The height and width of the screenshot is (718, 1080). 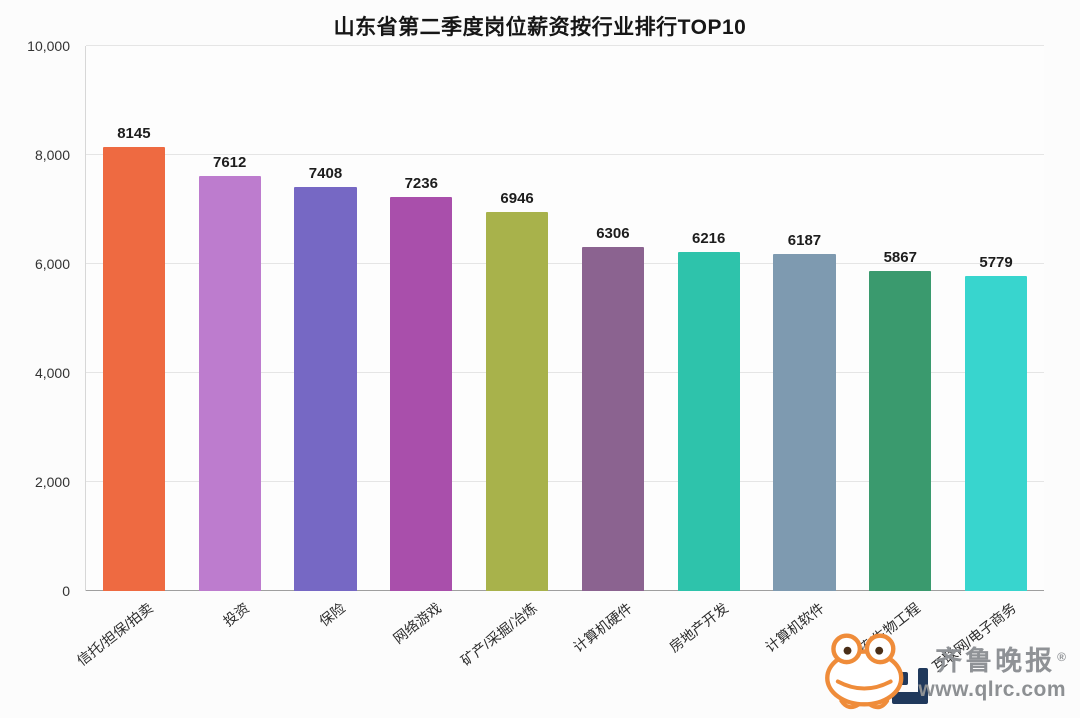 I want to click on axis-baseline, so click(x=565, y=590).